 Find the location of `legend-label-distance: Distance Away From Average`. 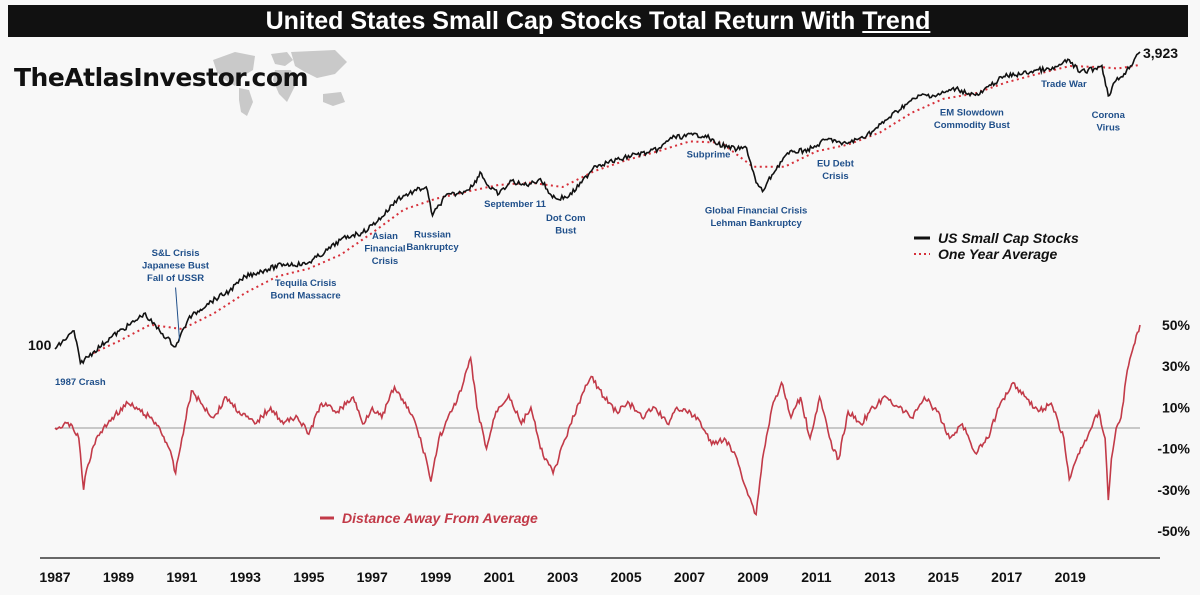

legend-label-distance: Distance Away From Average is located at coordinates (440, 518).